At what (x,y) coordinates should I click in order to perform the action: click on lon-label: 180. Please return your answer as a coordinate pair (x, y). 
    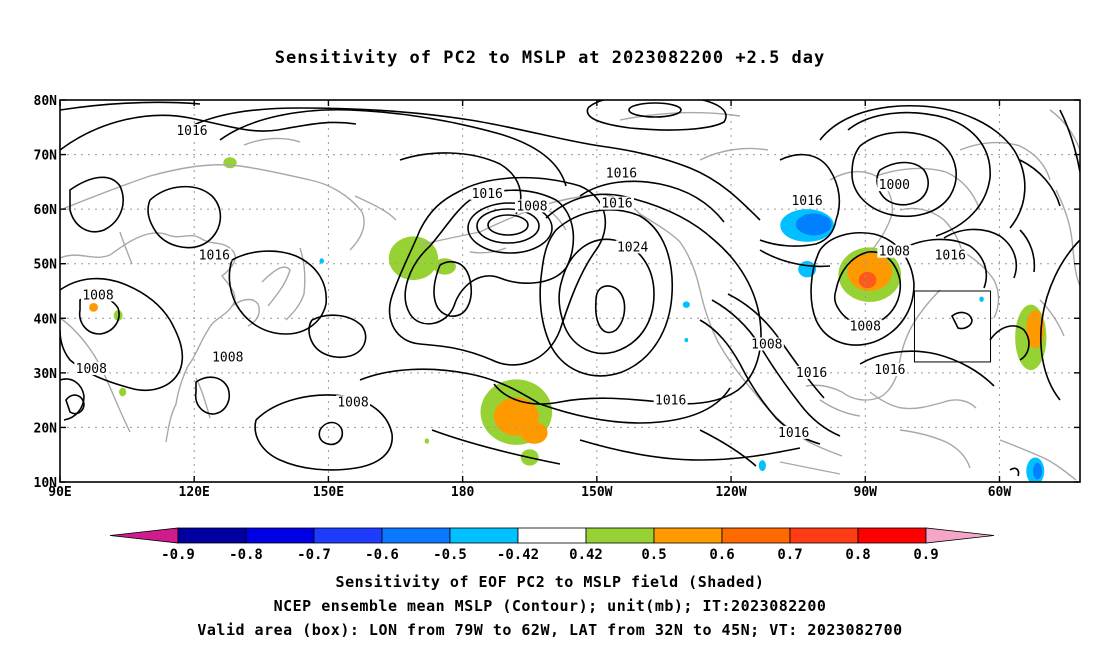
    Looking at the image, I should click on (463, 492).